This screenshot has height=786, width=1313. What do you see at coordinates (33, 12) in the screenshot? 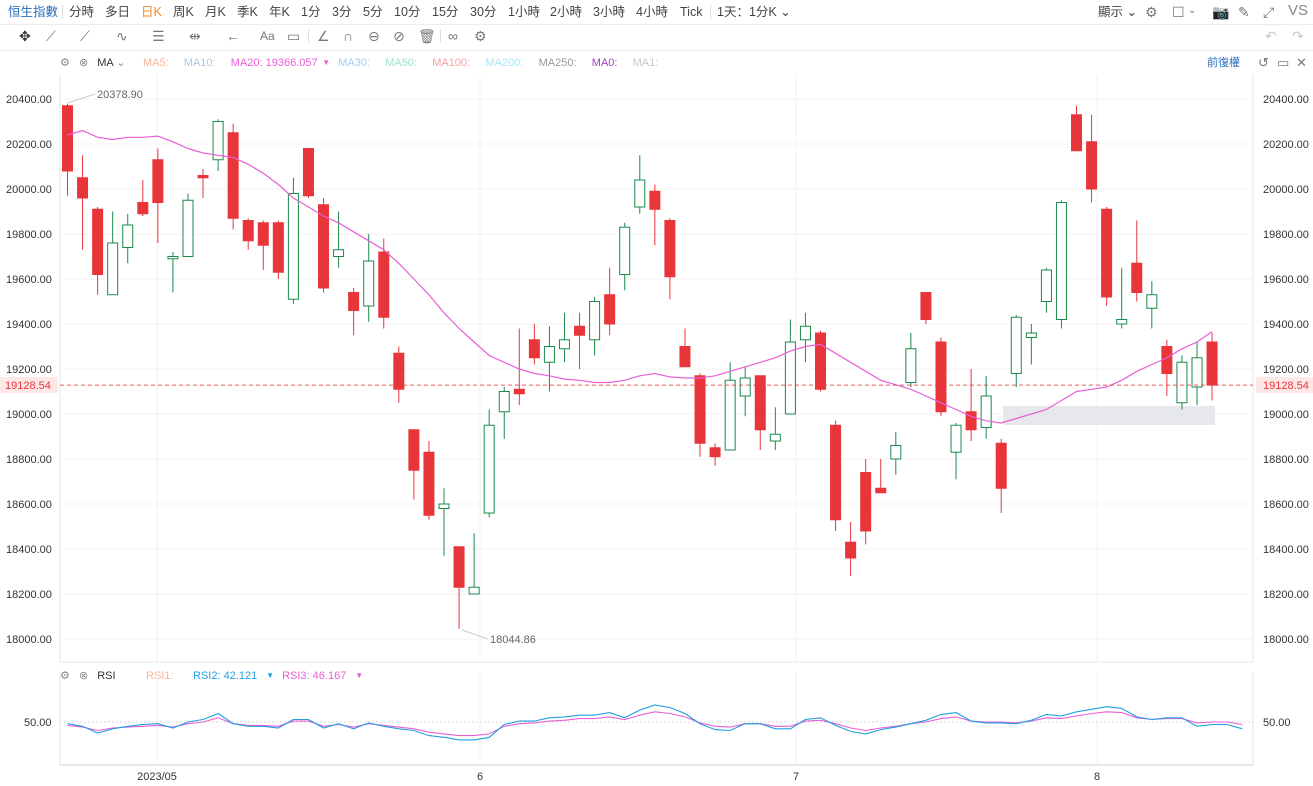
I see `index-name: 恒生指數` at bounding box center [33, 12].